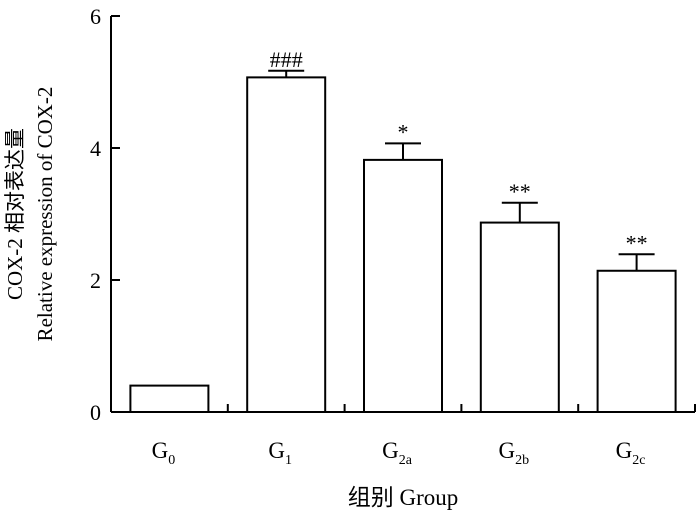  Describe the element at coordinates (513, 453) in the screenshot. I see `category-label-3: G2b` at that location.